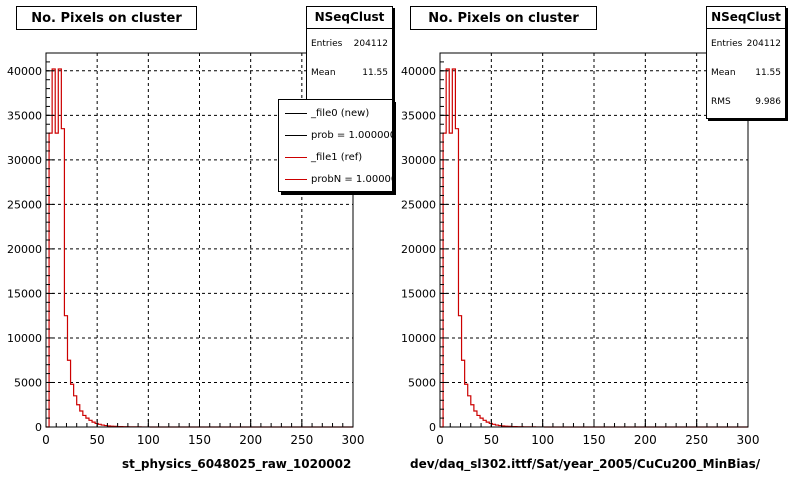  Describe the element at coordinates (349, 72) in the screenshot. I see `panel-1-stats-row-mean: Mean 11.55` at that location.